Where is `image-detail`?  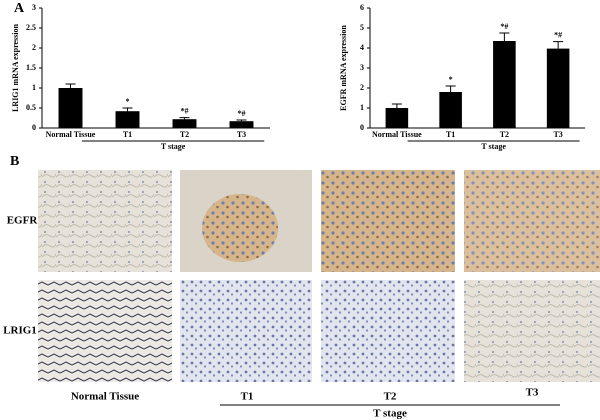 image-detail is located at coordinates (240, 228).